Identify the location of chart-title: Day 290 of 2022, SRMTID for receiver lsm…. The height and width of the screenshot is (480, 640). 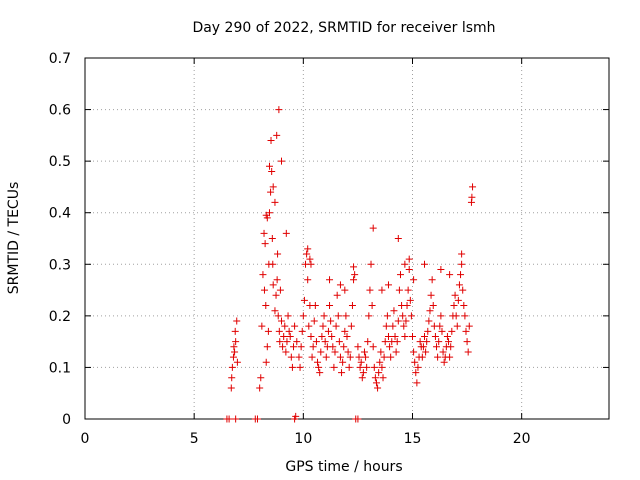
(343, 28).